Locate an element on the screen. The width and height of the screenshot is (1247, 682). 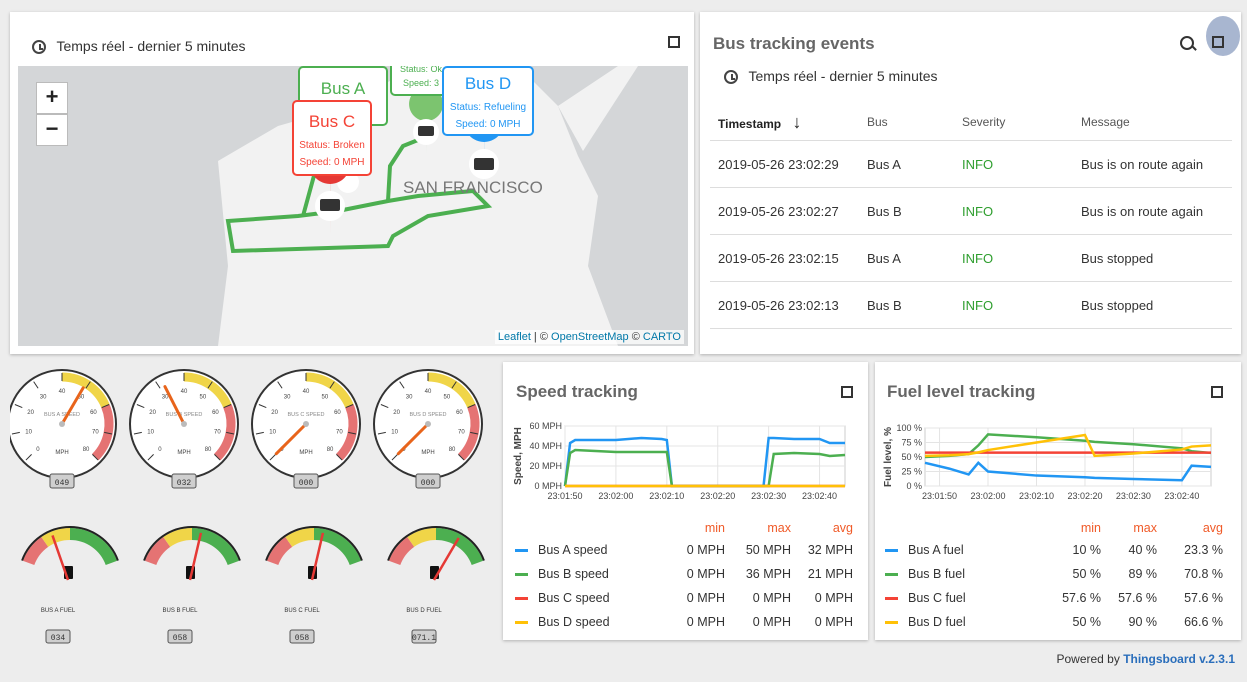
legend-avg: 0 MPH is located at coordinates (833, 622).